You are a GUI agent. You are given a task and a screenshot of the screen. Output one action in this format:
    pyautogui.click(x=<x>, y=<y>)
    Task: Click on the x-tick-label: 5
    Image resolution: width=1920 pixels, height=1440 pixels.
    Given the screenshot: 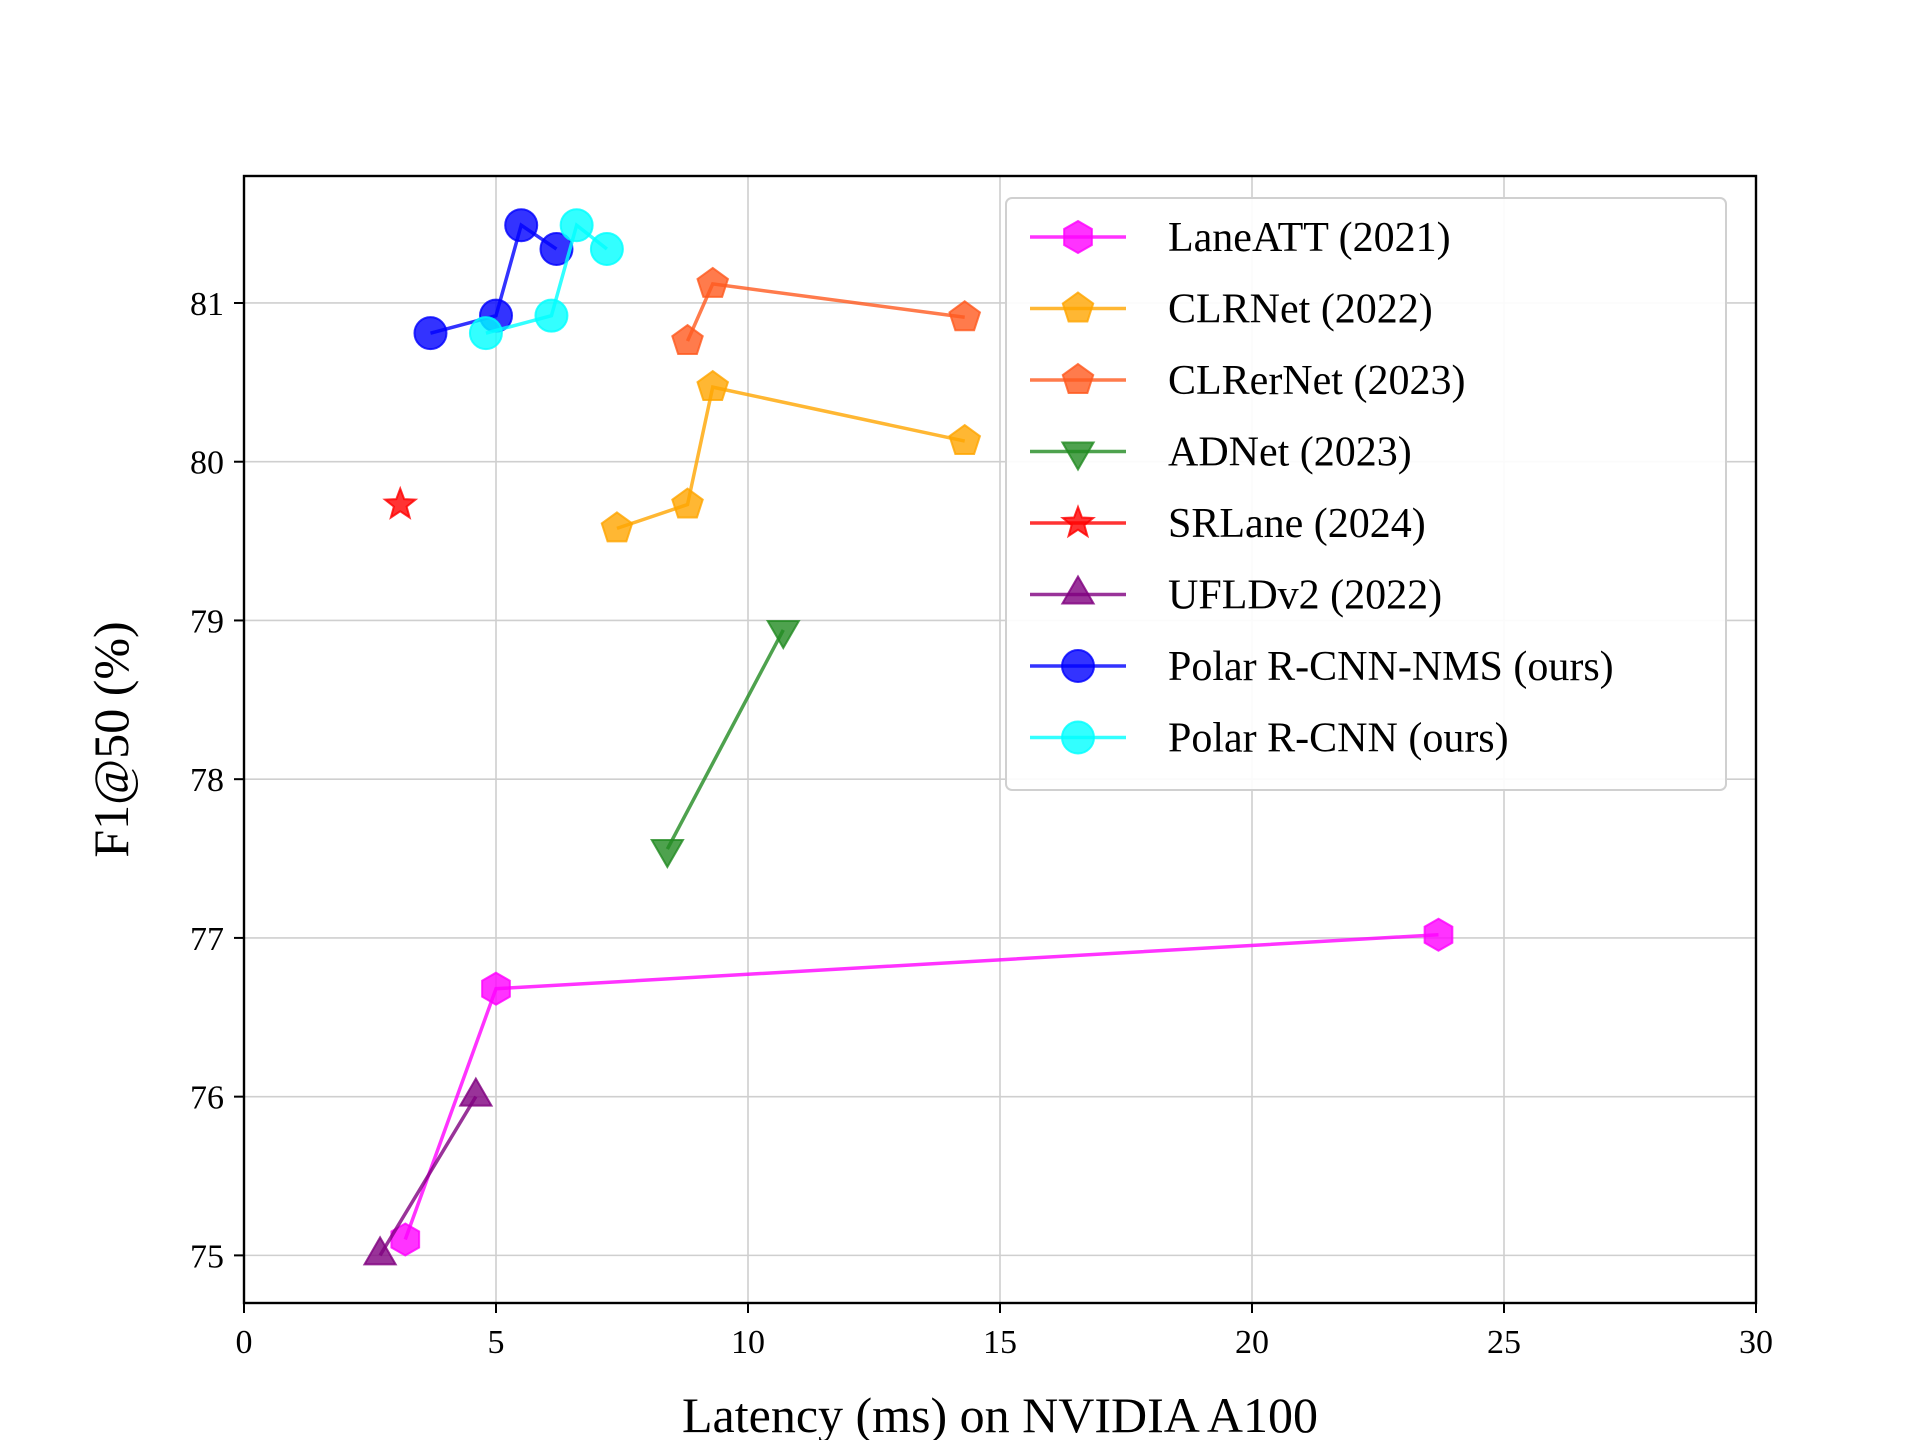 What is the action you would take?
    pyautogui.click(x=496, y=1342)
    